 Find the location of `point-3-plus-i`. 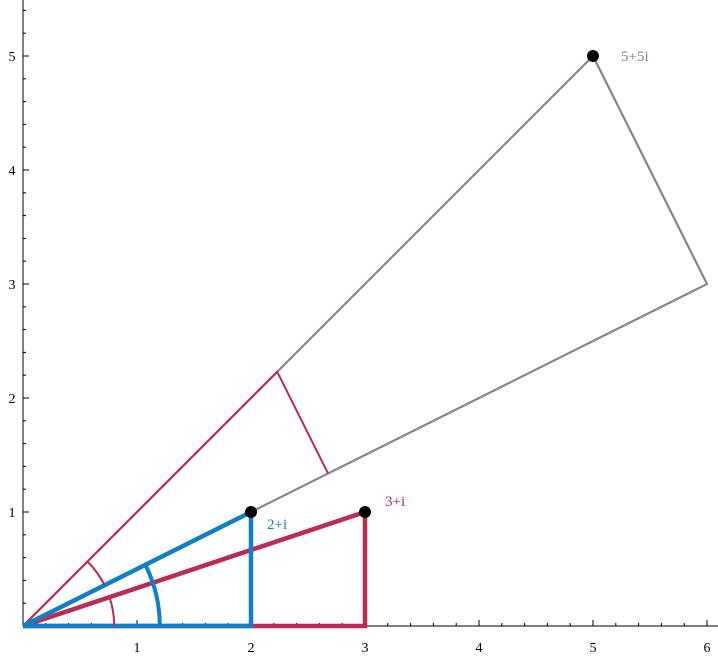

point-3-plus-i is located at coordinates (365, 512).